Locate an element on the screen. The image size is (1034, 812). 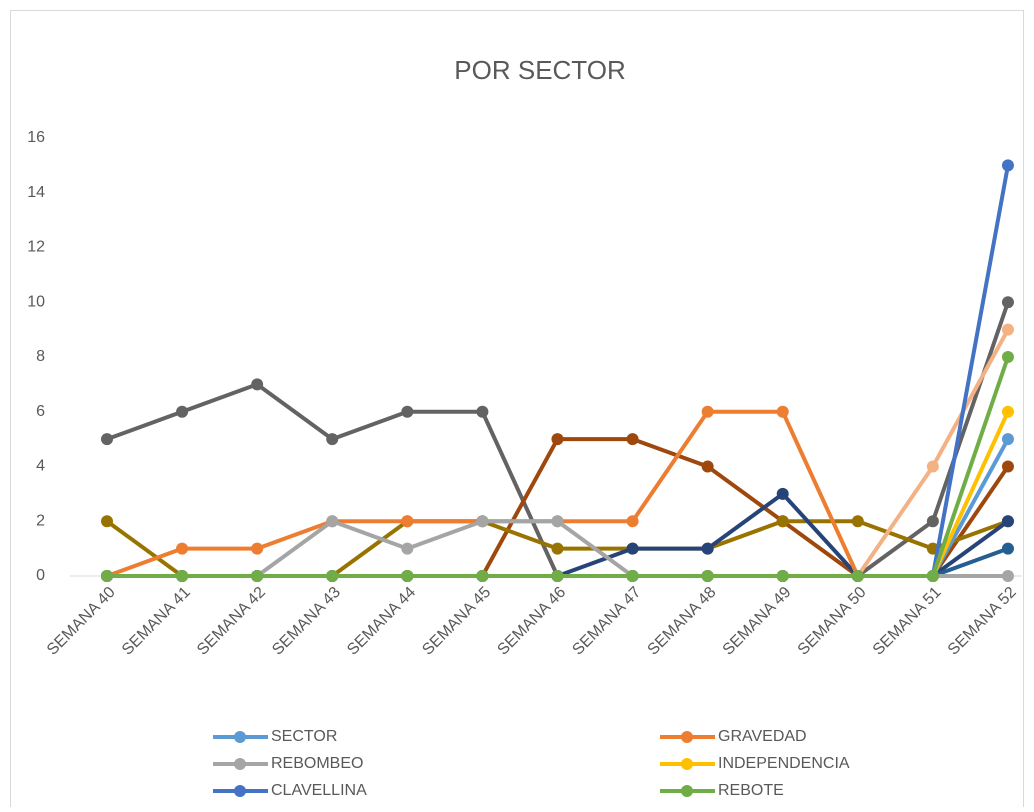
y-tick-label: 8 is located at coordinates (40, 356).